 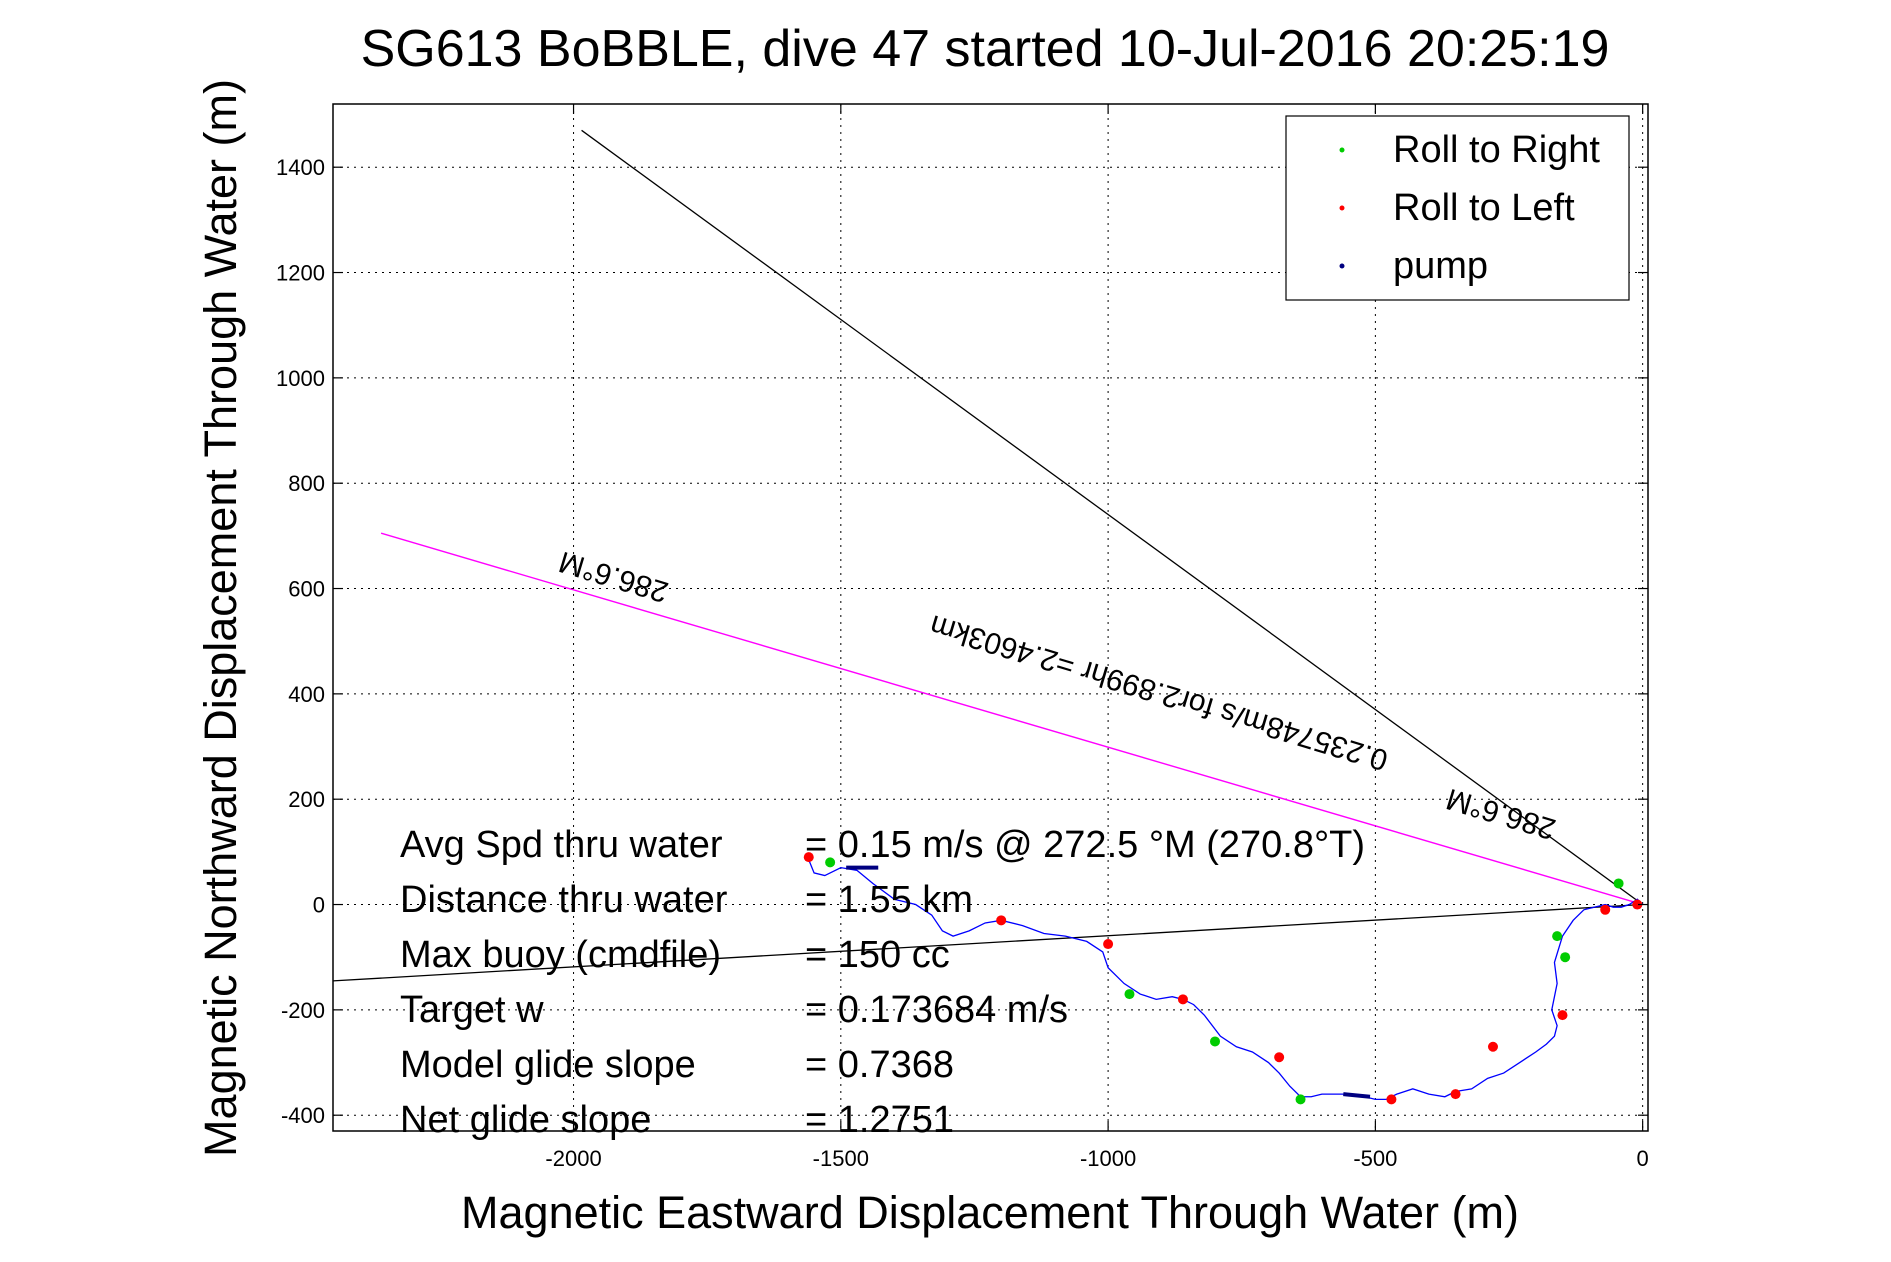 I want to click on y-tick-label: 600, so click(x=306, y=589).